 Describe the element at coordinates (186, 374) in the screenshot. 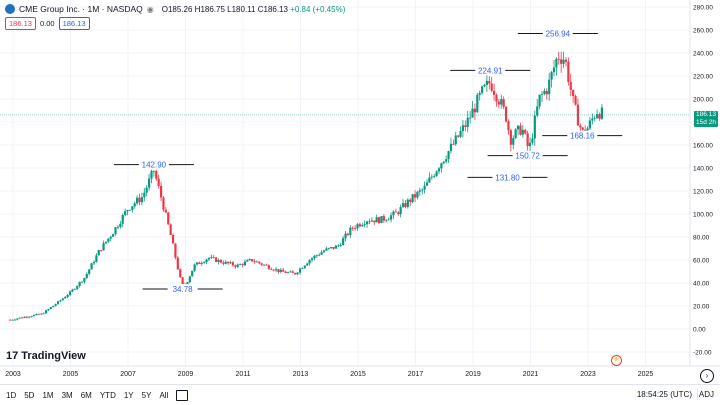

I see `x-tick-label: 2009` at that location.